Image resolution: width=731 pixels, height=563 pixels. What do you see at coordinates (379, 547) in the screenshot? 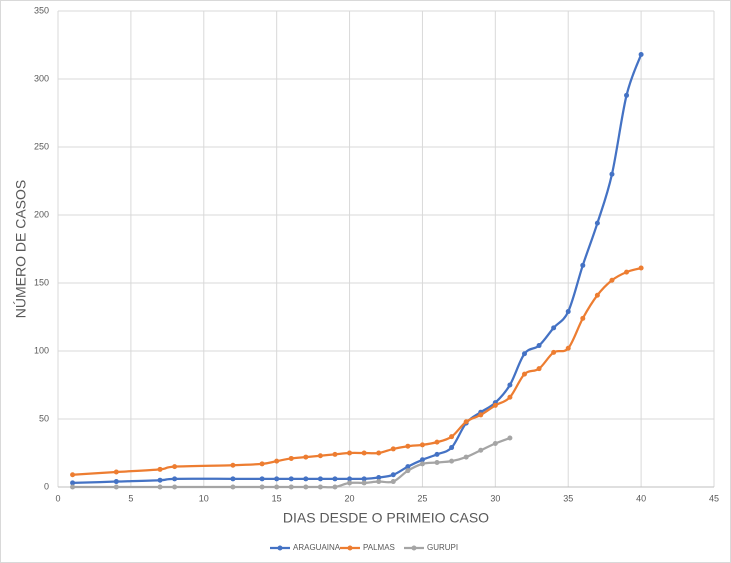
I see `legend-label: PALMAS` at bounding box center [379, 547].